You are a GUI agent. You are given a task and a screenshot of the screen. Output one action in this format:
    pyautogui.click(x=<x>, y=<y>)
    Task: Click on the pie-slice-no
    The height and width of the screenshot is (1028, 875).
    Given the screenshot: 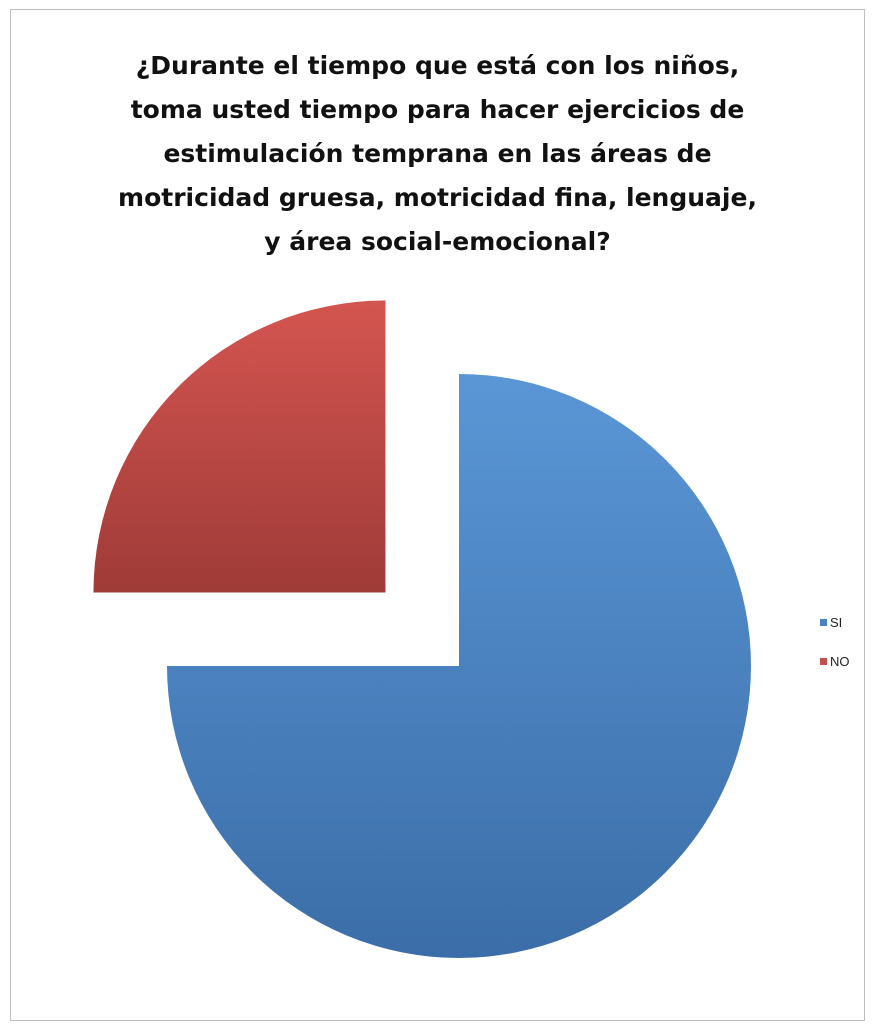 What is the action you would take?
    pyautogui.click(x=239, y=446)
    